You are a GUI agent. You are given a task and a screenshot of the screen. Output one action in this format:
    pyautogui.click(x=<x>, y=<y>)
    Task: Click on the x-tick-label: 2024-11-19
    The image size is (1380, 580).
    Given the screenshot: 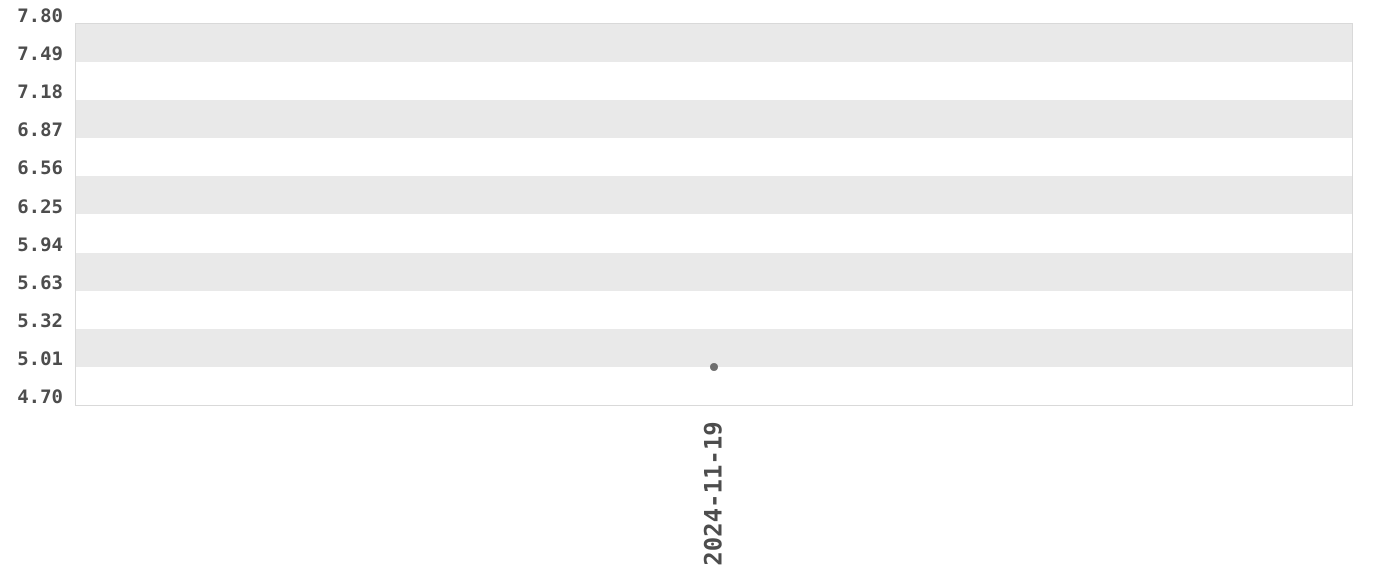 What is the action you would take?
    pyautogui.click(x=713, y=493)
    